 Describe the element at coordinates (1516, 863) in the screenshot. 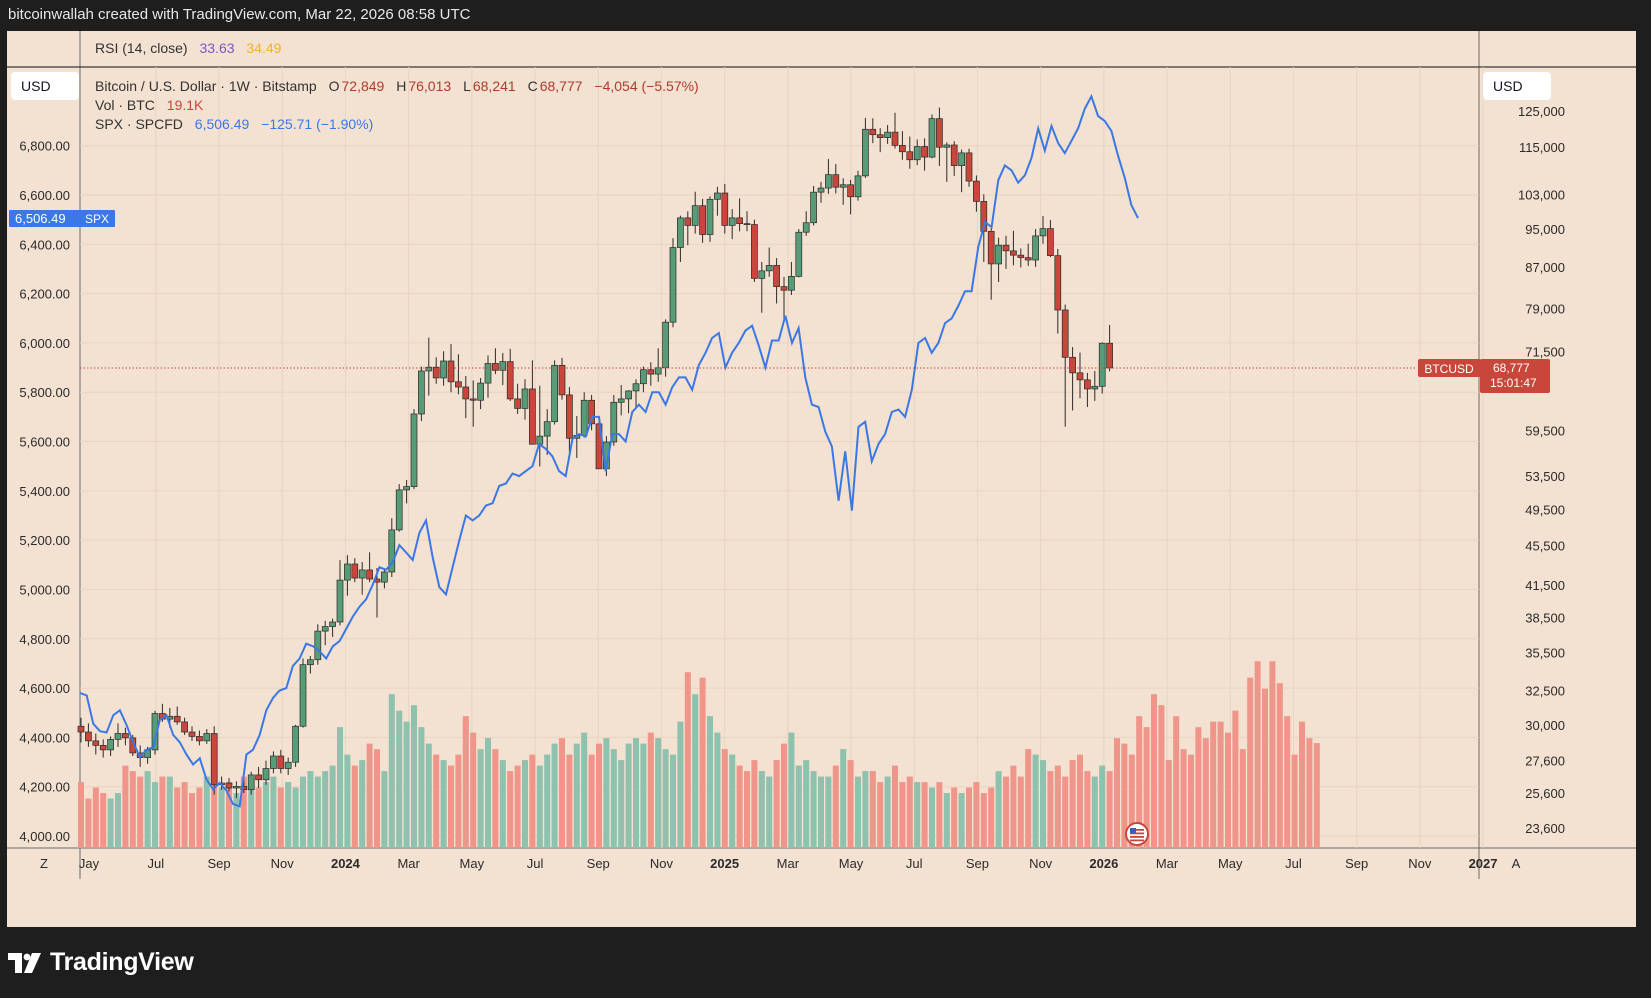

I see `auto-scale-button: A` at that location.